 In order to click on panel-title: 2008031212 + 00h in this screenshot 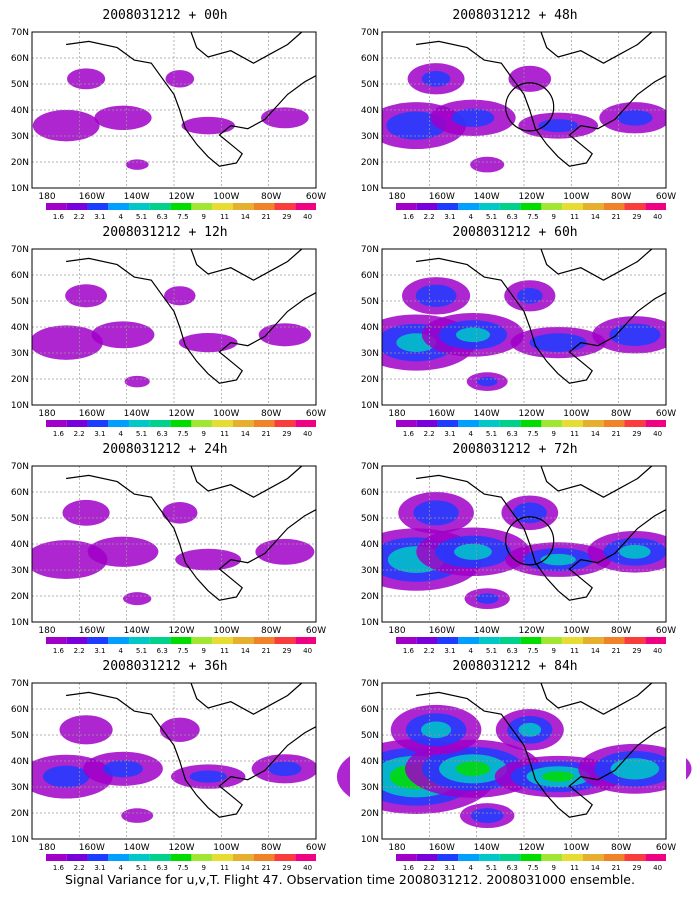, I will do `click(165, 15)`.